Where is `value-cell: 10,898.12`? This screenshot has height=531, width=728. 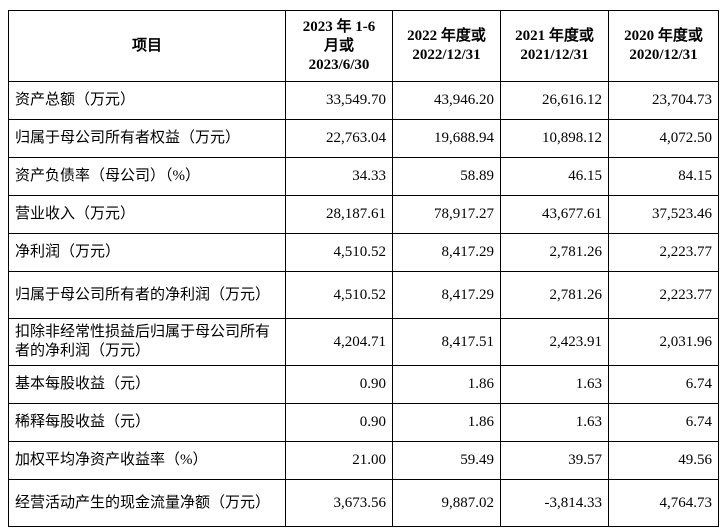 value-cell: 10,898.12 is located at coordinates (554, 138).